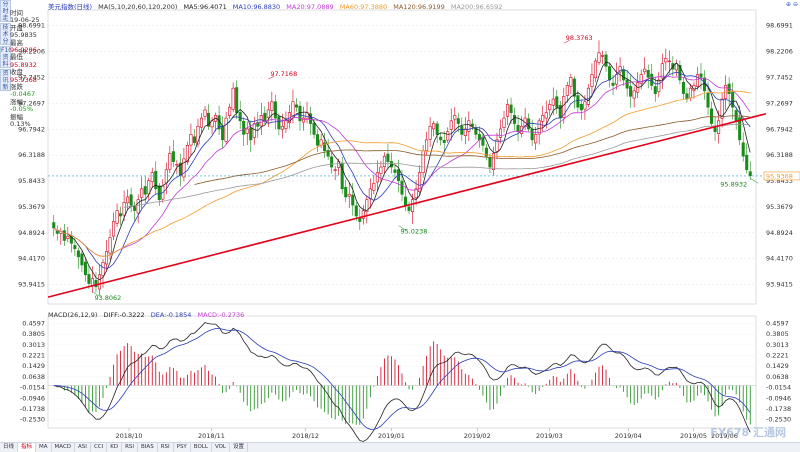 The height and width of the screenshot is (452, 800). I want to click on info-value: 95.9368, so click(23, 79).